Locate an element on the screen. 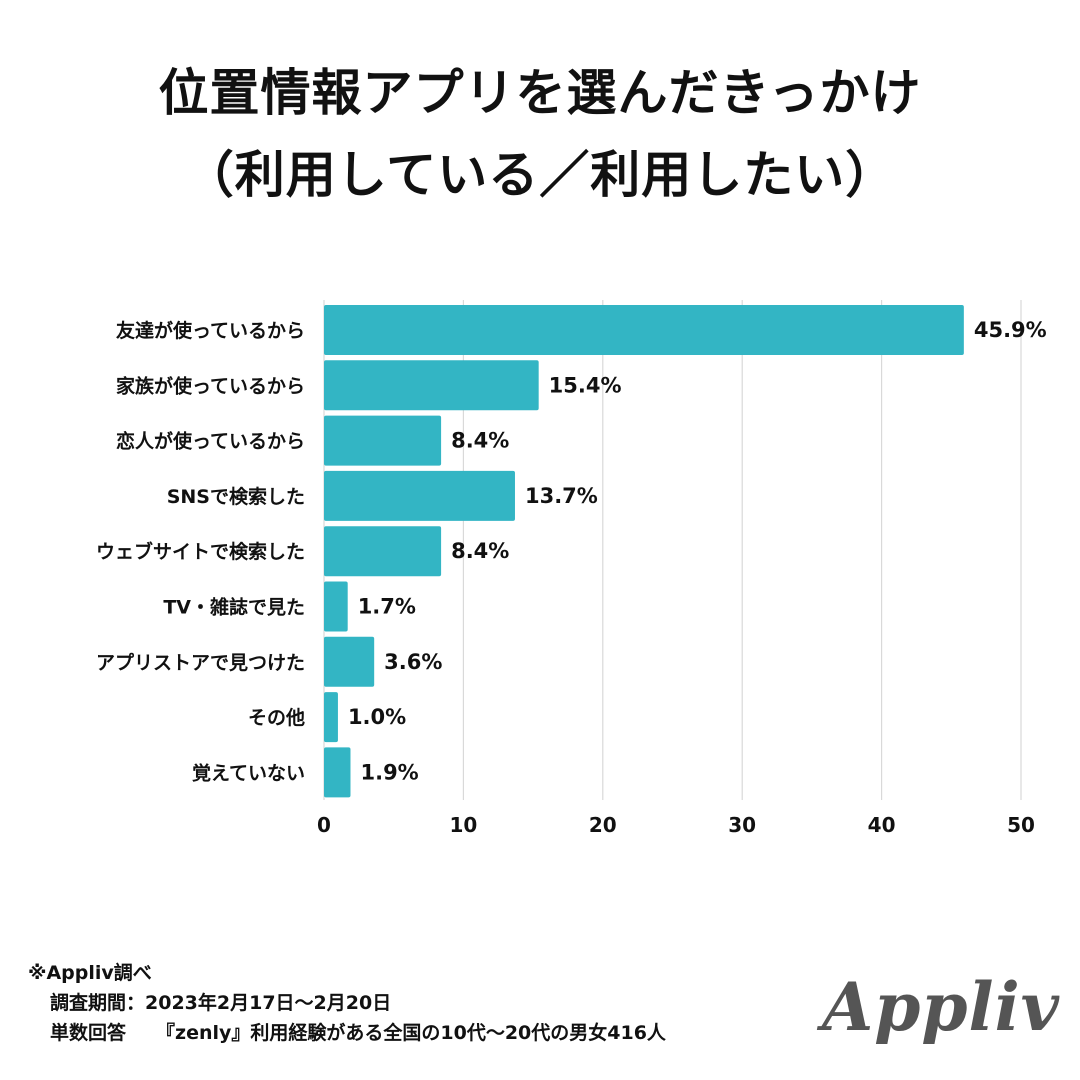 The width and height of the screenshot is (1080, 1080). value-label: 1.0% is located at coordinates (377, 717).